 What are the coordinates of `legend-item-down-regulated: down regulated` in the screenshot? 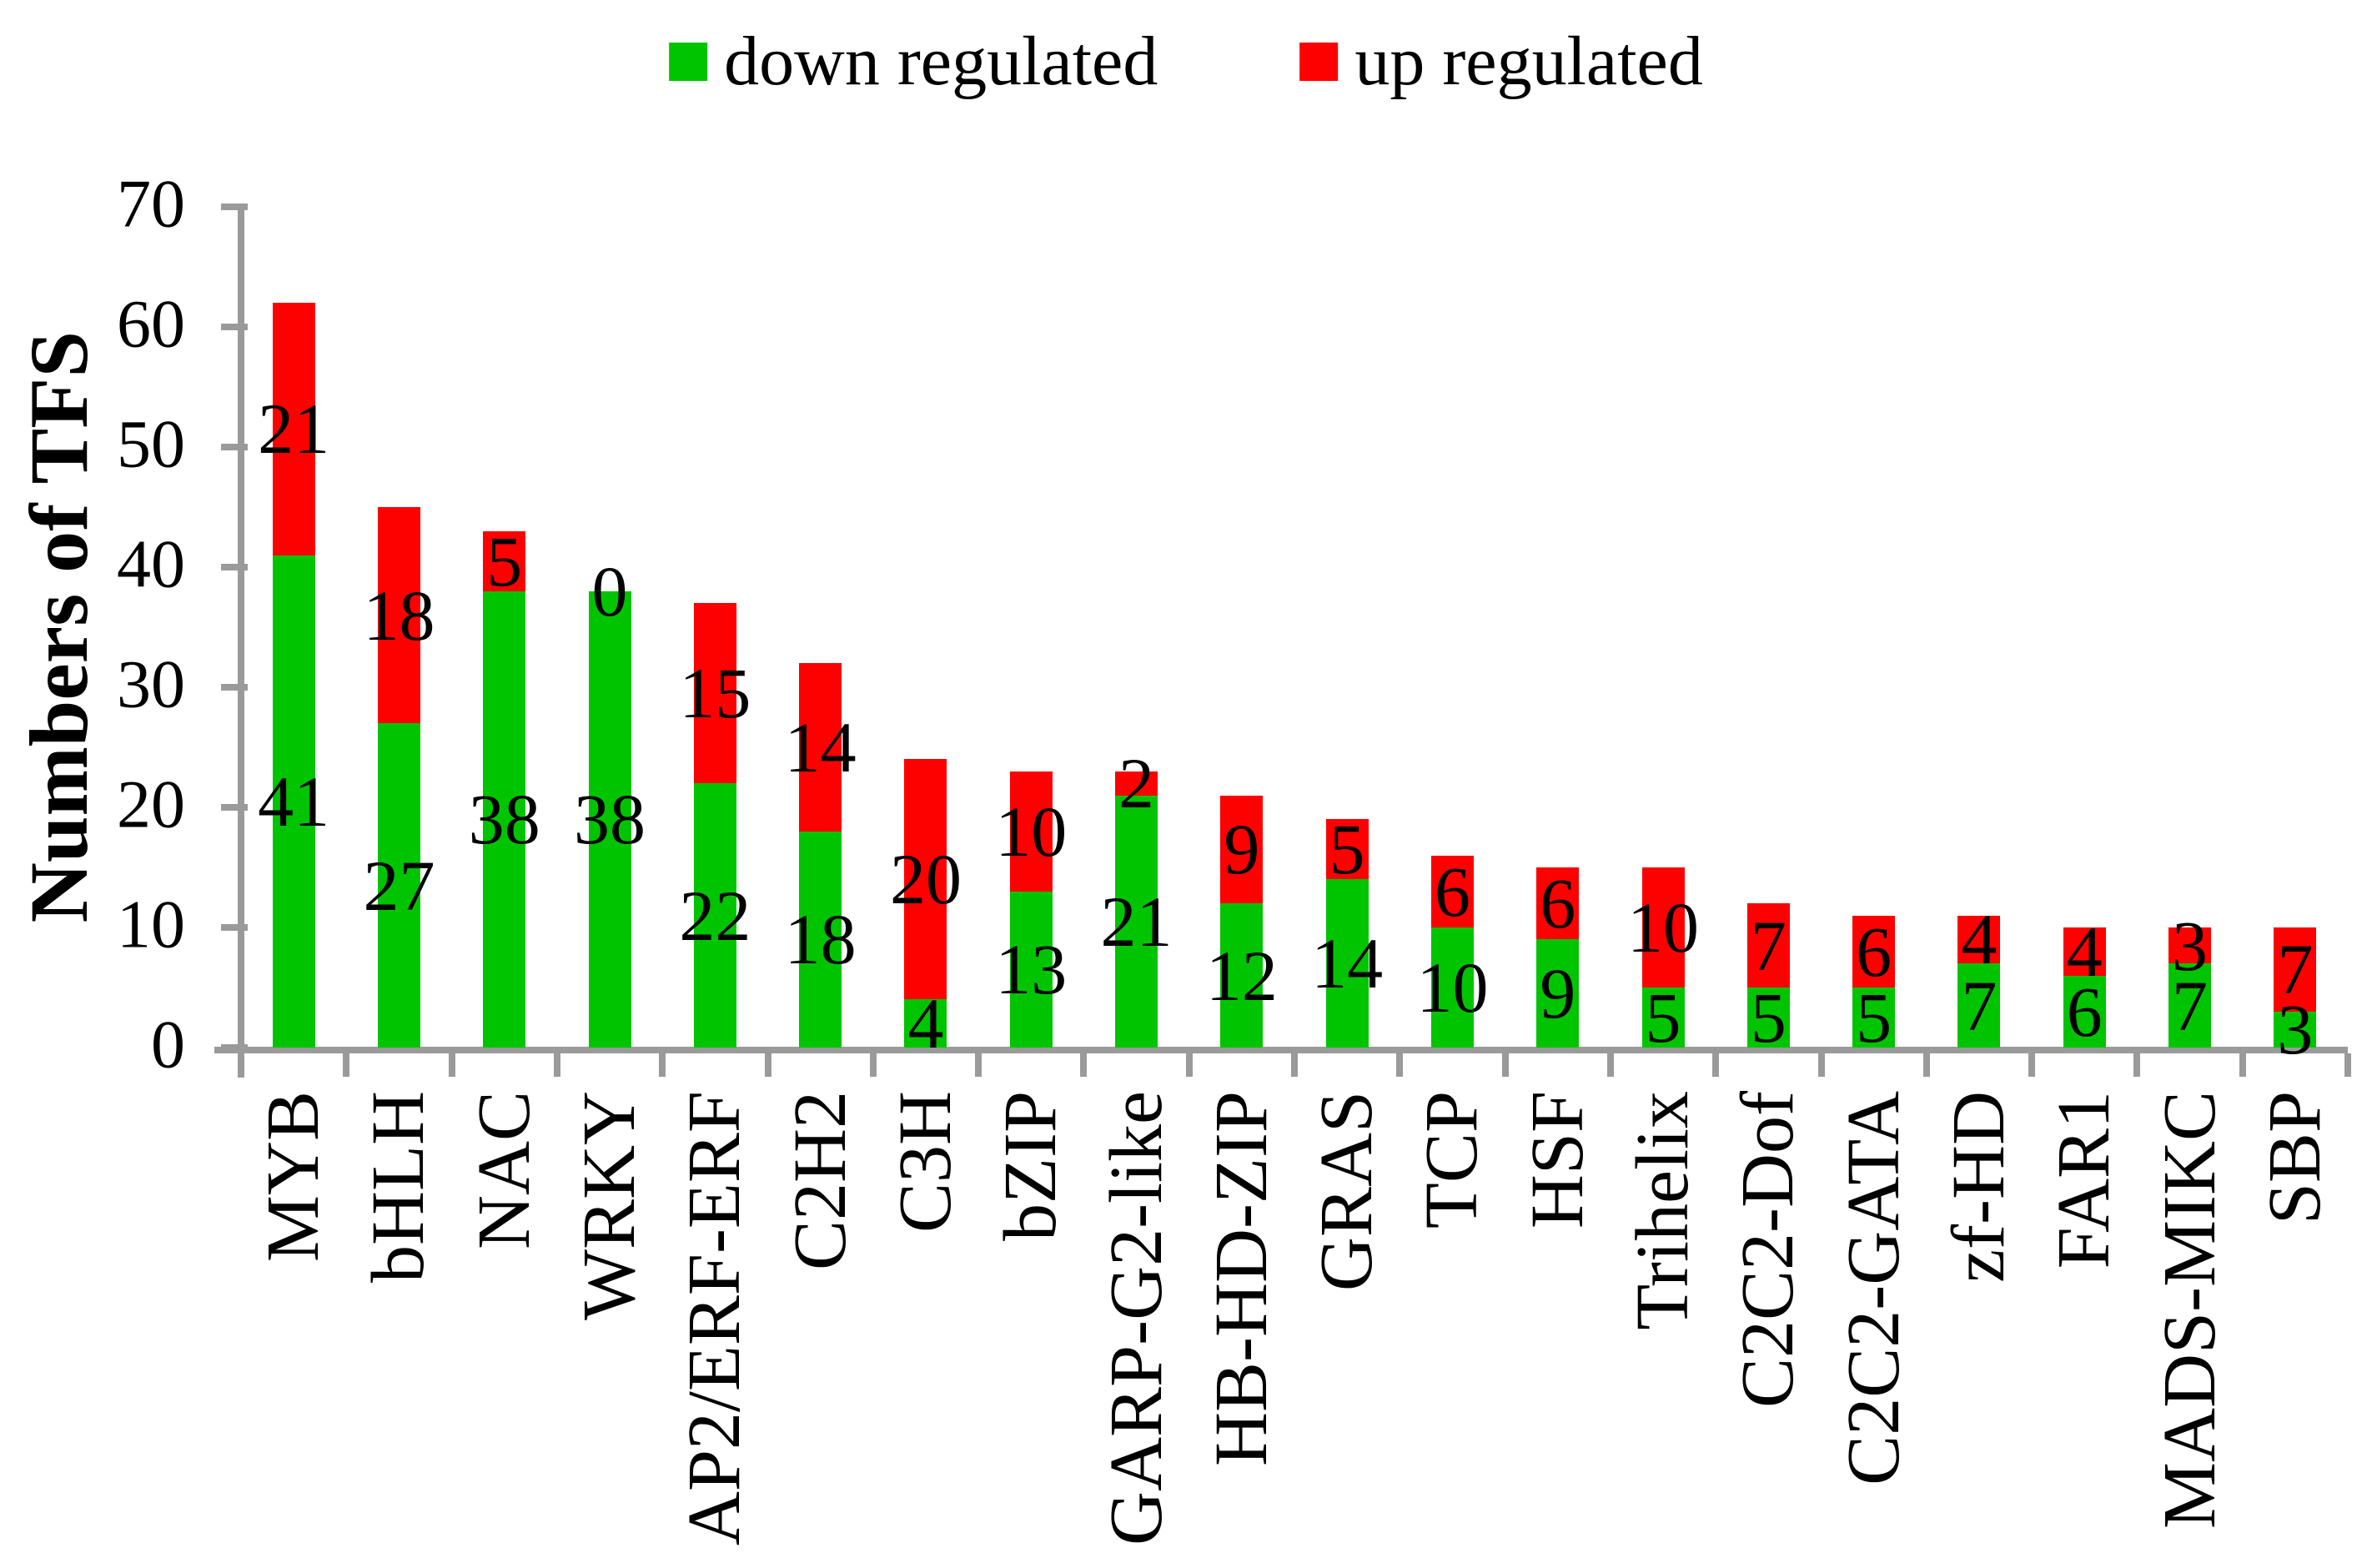 It's located at (913, 62).